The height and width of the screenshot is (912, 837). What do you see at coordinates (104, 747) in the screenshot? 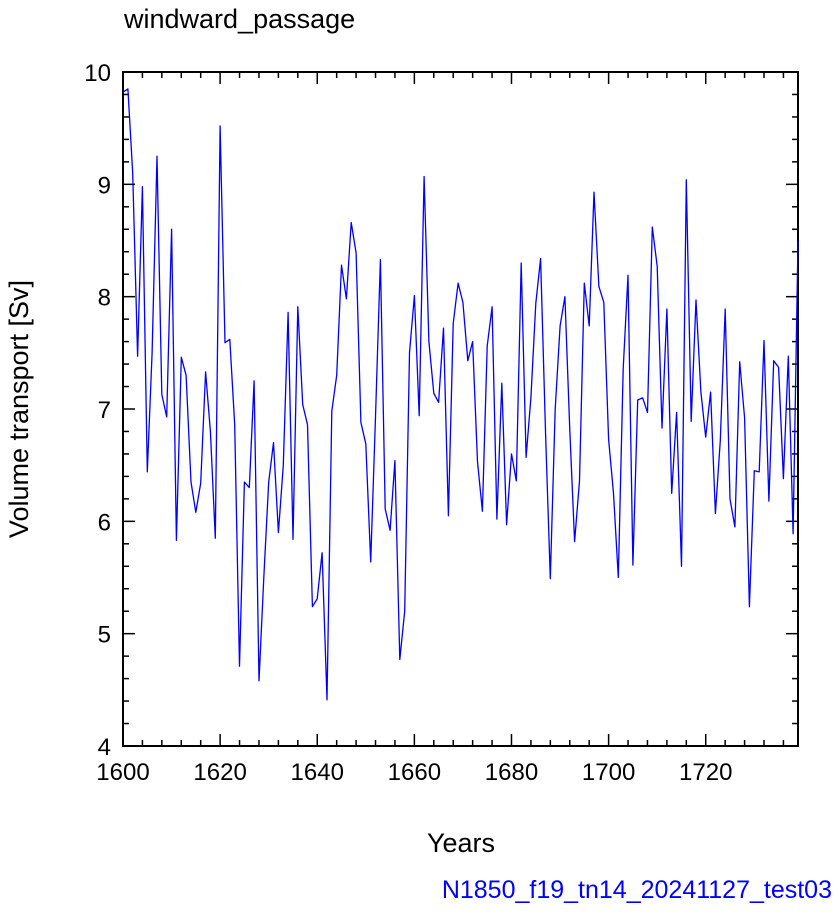
I see `y-tick-label: 4` at bounding box center [104, 747].